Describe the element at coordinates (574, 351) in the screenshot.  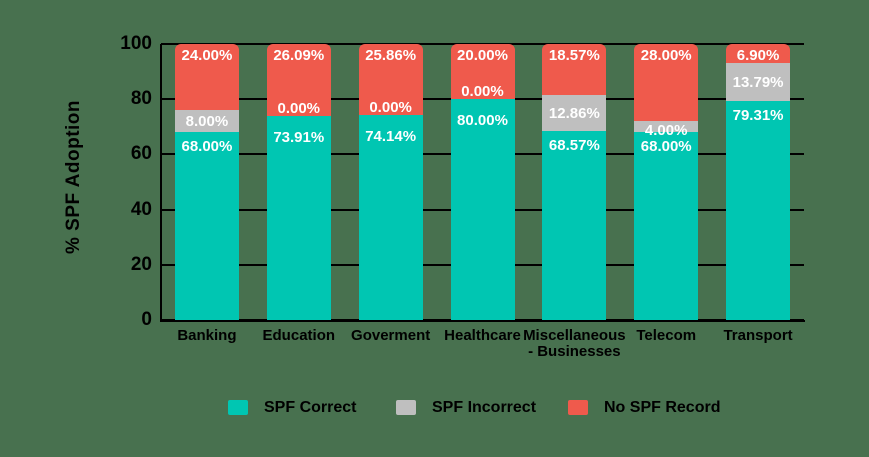
I see `x-category-label-line: - Businesses` at that location.